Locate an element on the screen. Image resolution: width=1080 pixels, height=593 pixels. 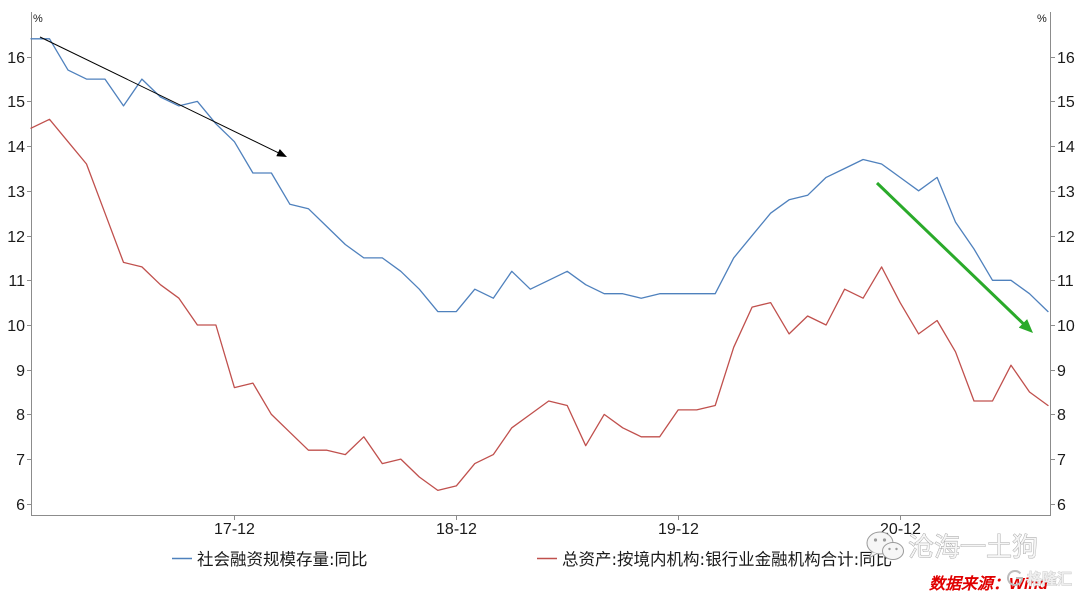
left-y-tick-label: 9 is located at coordinates (20, 371).